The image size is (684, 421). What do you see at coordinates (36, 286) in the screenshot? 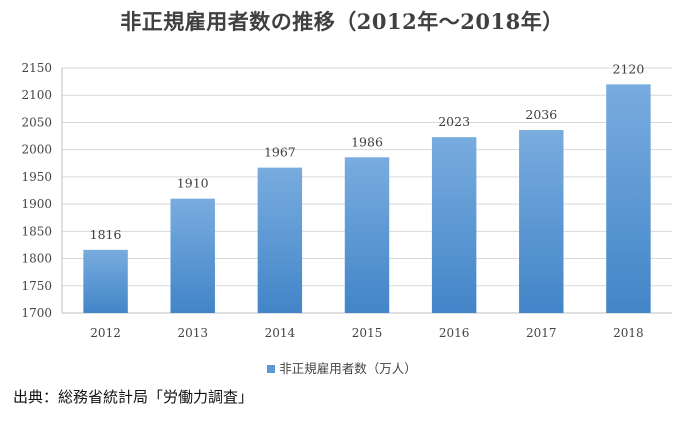
I see `y-tick-label: 1750` at bounding box center [36, 286].